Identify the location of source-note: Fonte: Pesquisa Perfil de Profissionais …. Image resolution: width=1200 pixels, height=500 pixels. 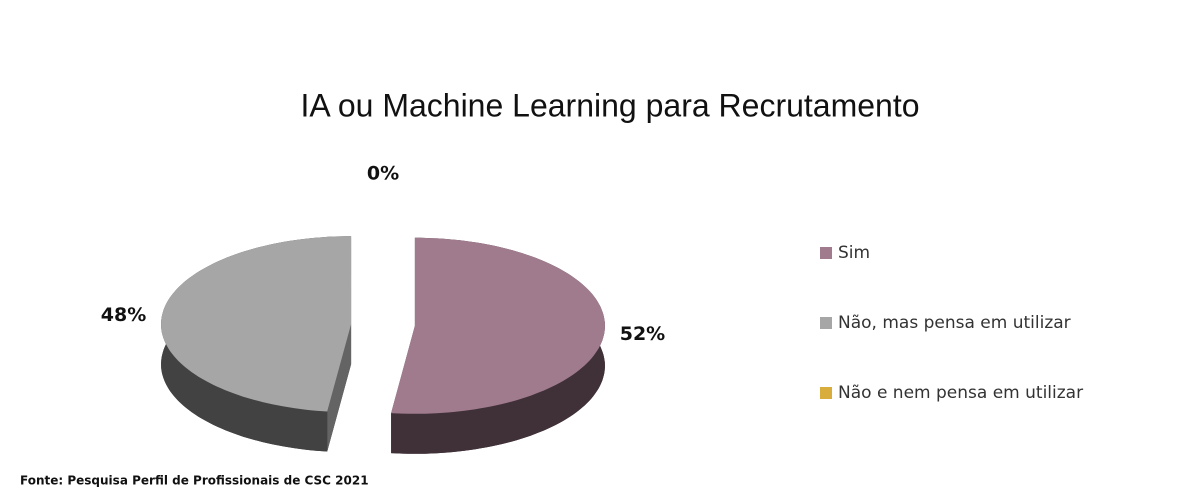
(194, 481).